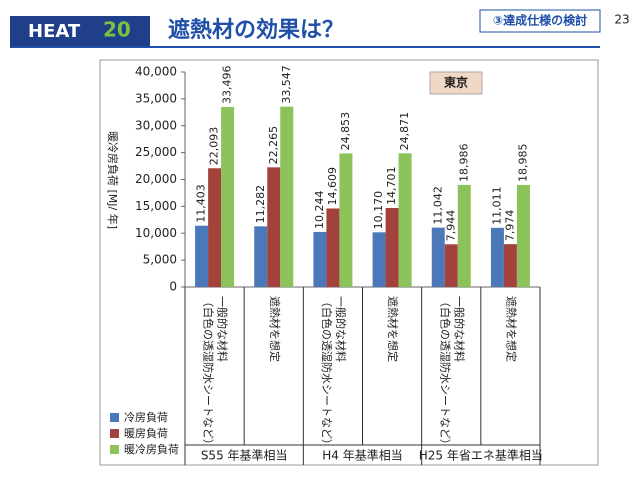 The height and width of the screenshot is (477, 640). Describe the element at coordinates (146, 417) in the screenshot. I see `legend-label: 冷房負荷` at that location.